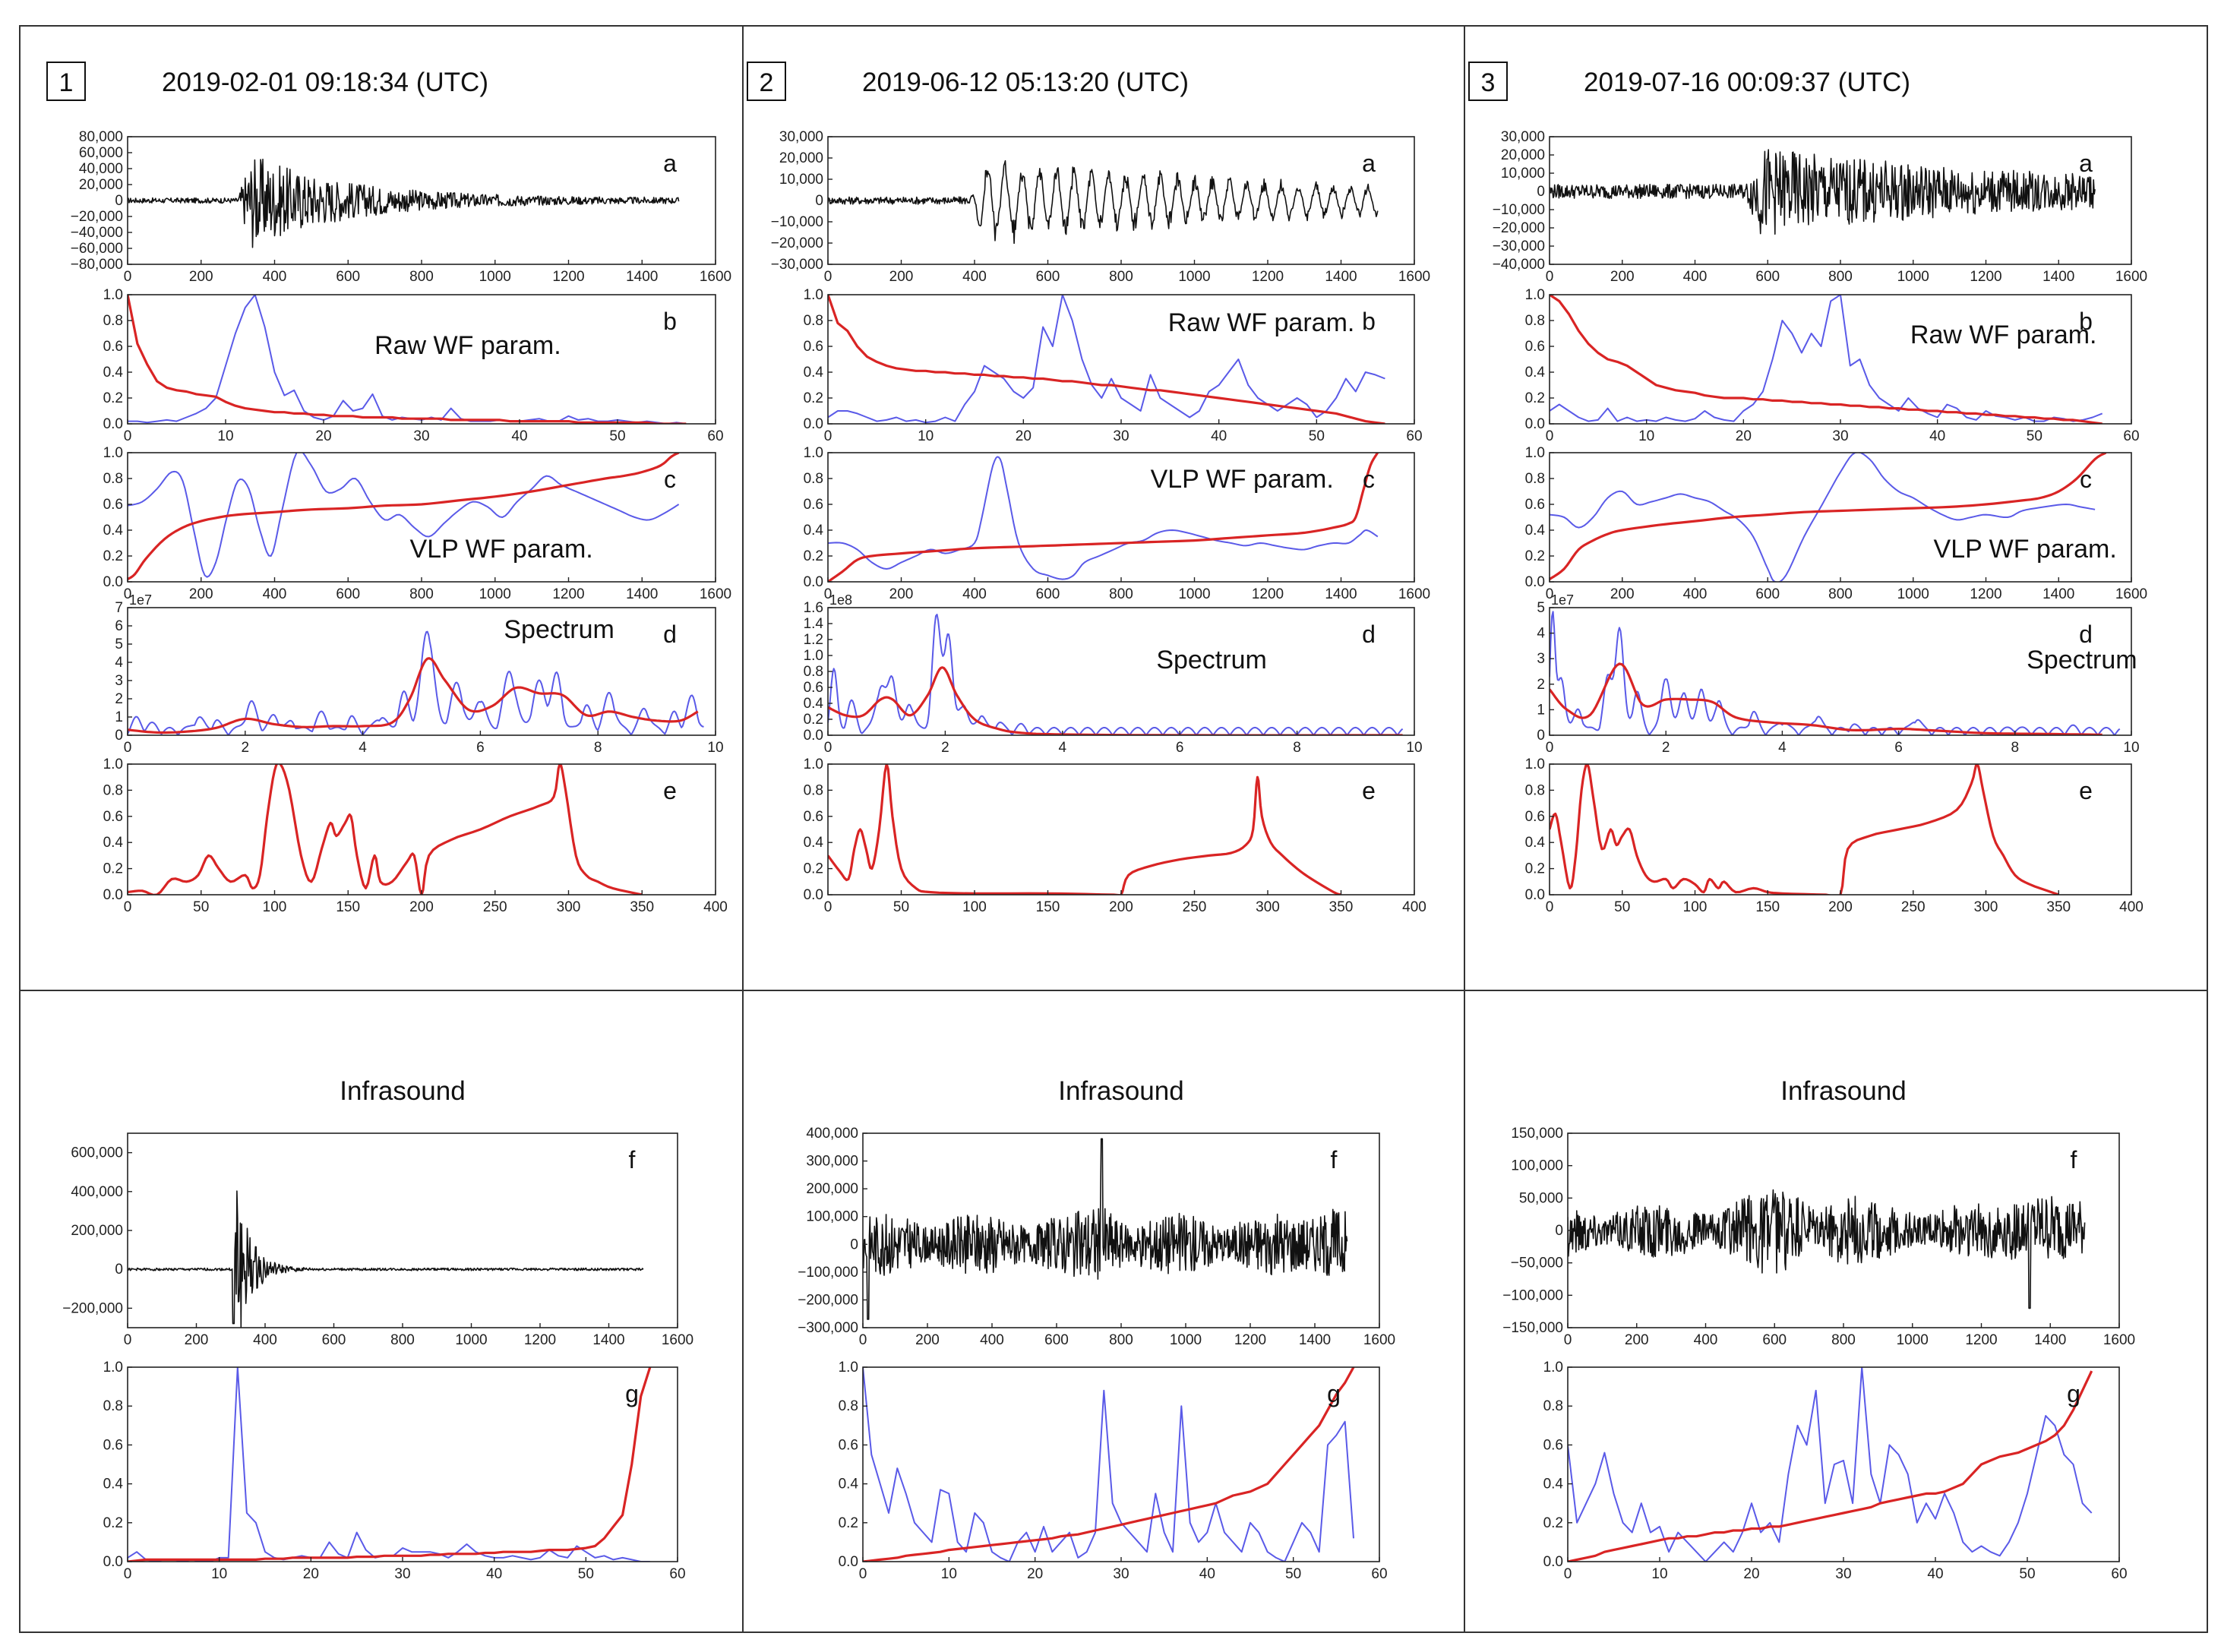 This screenshot has height=1652, width=2221. What do you see at coordinates (2082, 660) in the screenshot?
I see `panel-label: Spectrum` at bounding box center [2082, 660].